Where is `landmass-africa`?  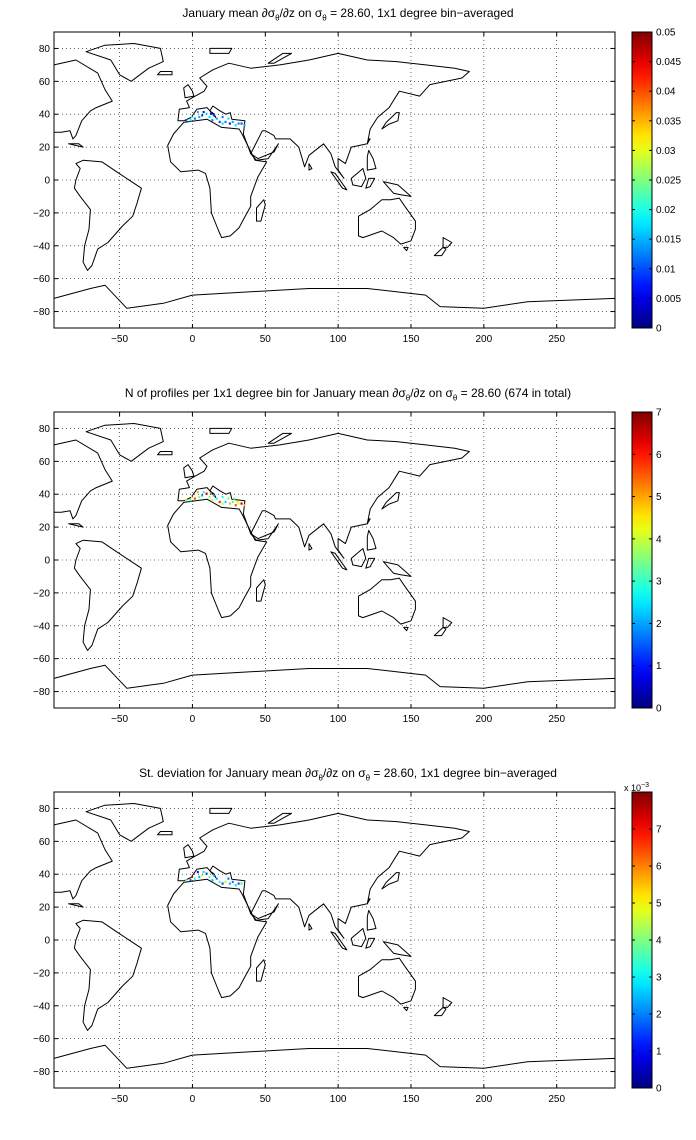
landmass-africa is located at coordinates (217, 938).